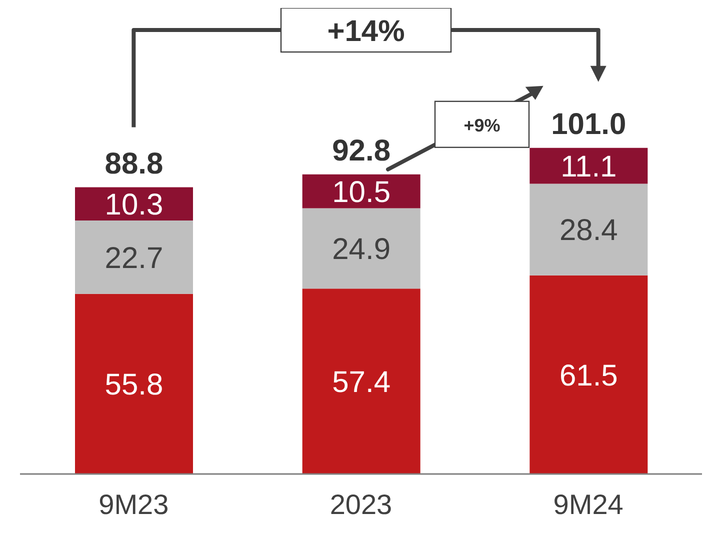 Image resolution: width=710 pixels, height=534 pixels. I want to click on total-label: 101.0, so click(588, 124).